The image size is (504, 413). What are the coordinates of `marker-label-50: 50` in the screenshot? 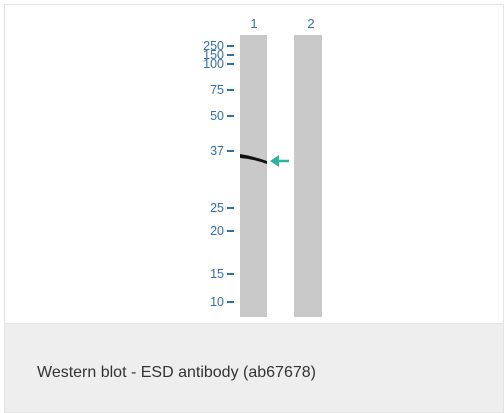 It's located at (217, 116).